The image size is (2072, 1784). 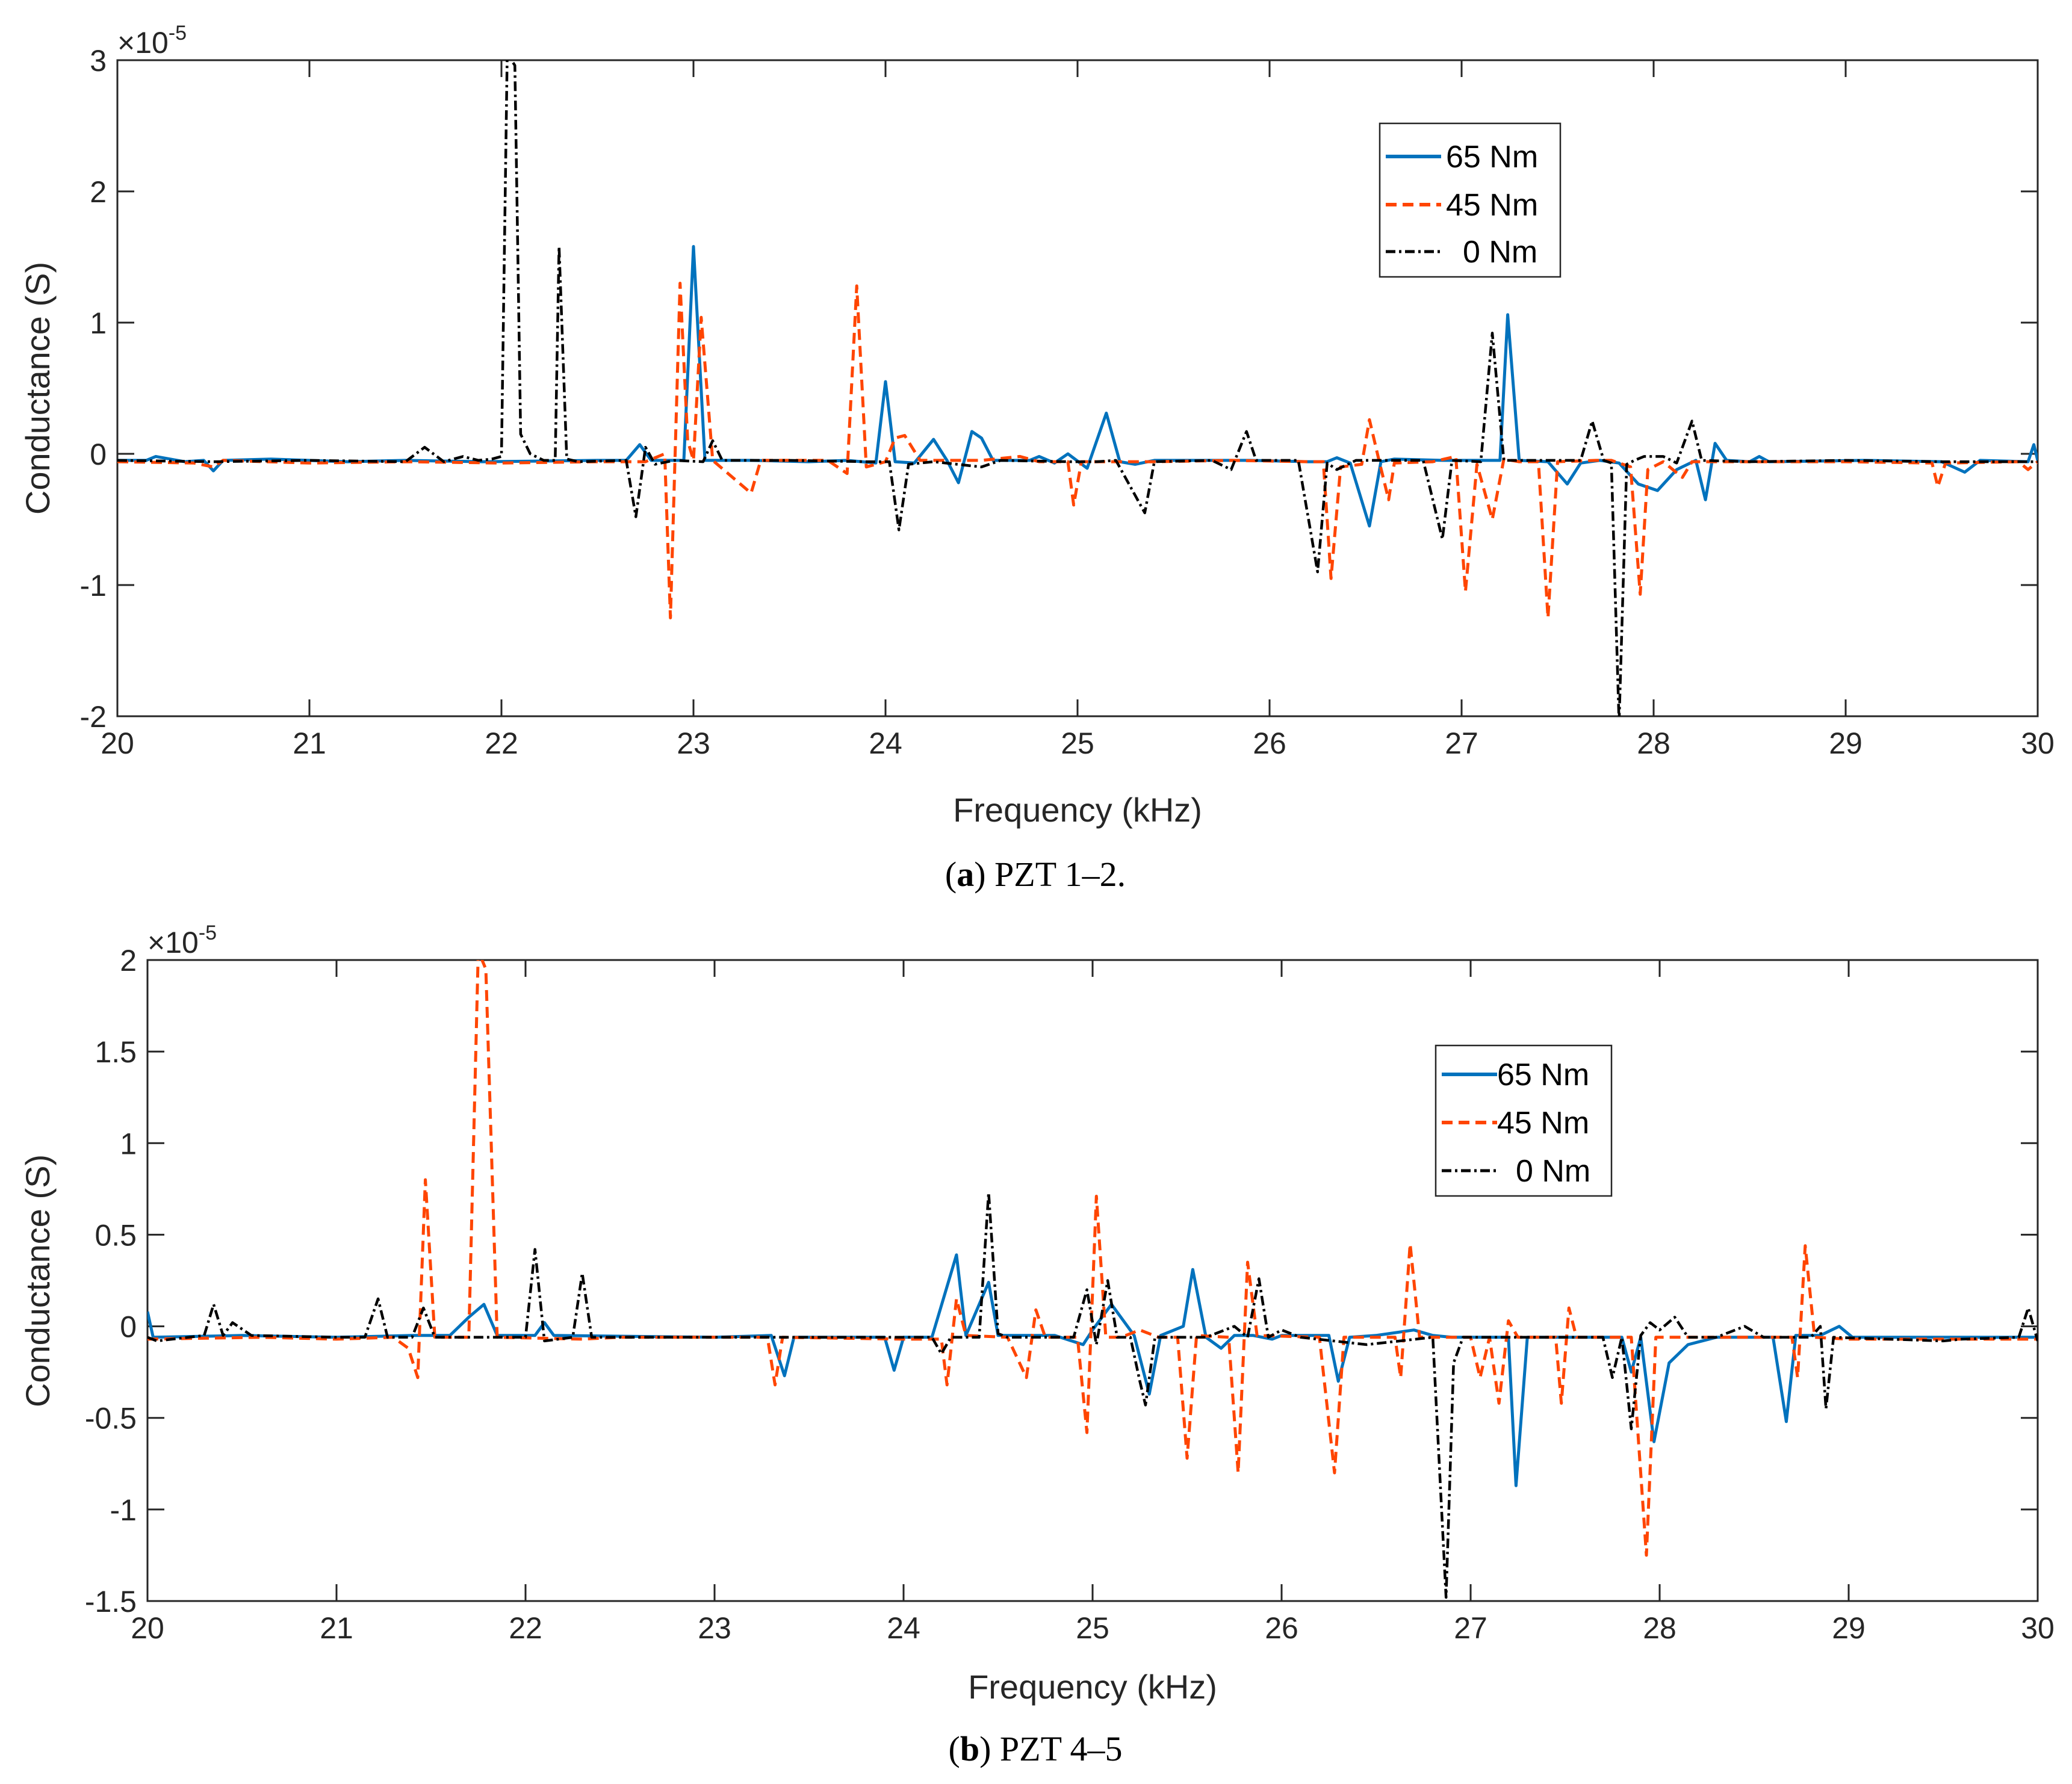 I want to click on x-tick-label-a-6: 26, so click(x=1269, y=743).